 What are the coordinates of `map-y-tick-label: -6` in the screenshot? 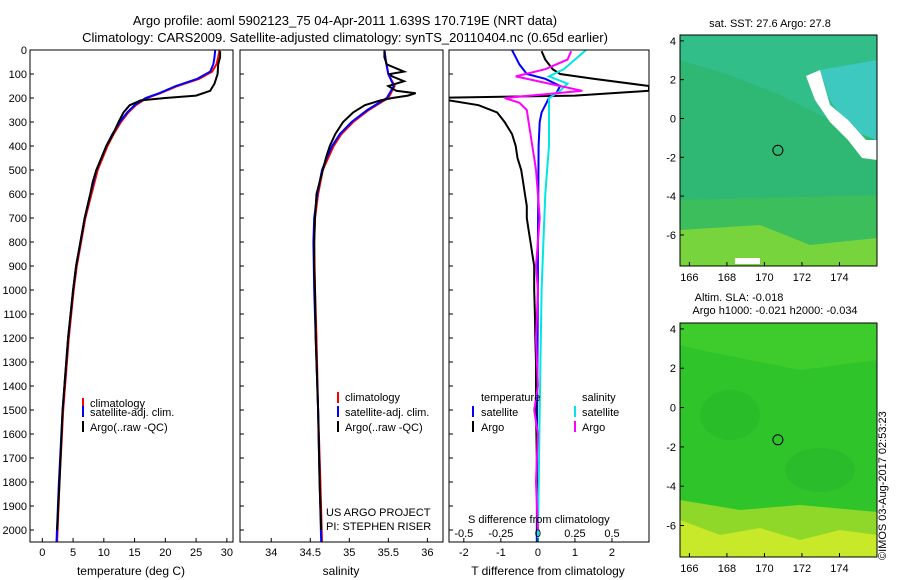 It's located at (671, 236).